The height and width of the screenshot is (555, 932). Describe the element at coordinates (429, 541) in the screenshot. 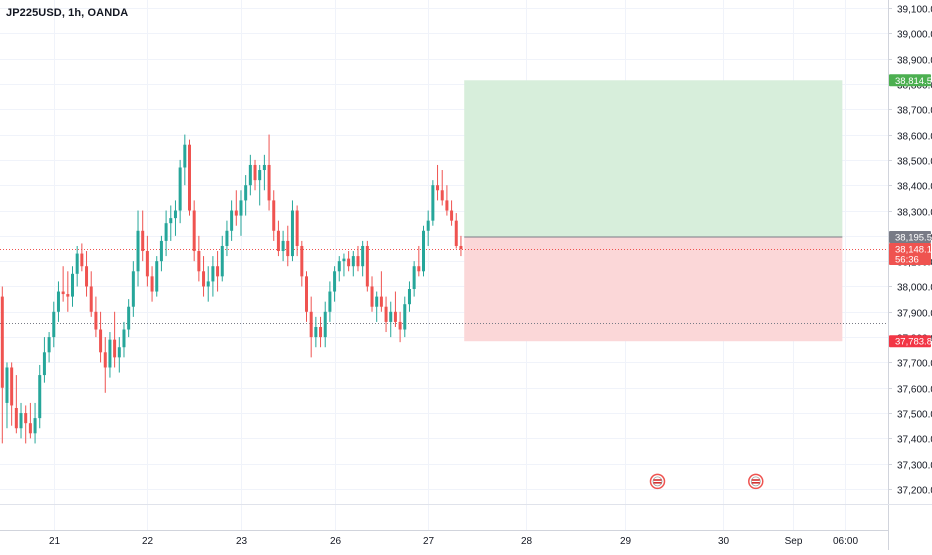

I see `x-axis-tick-label: 27` at that location.